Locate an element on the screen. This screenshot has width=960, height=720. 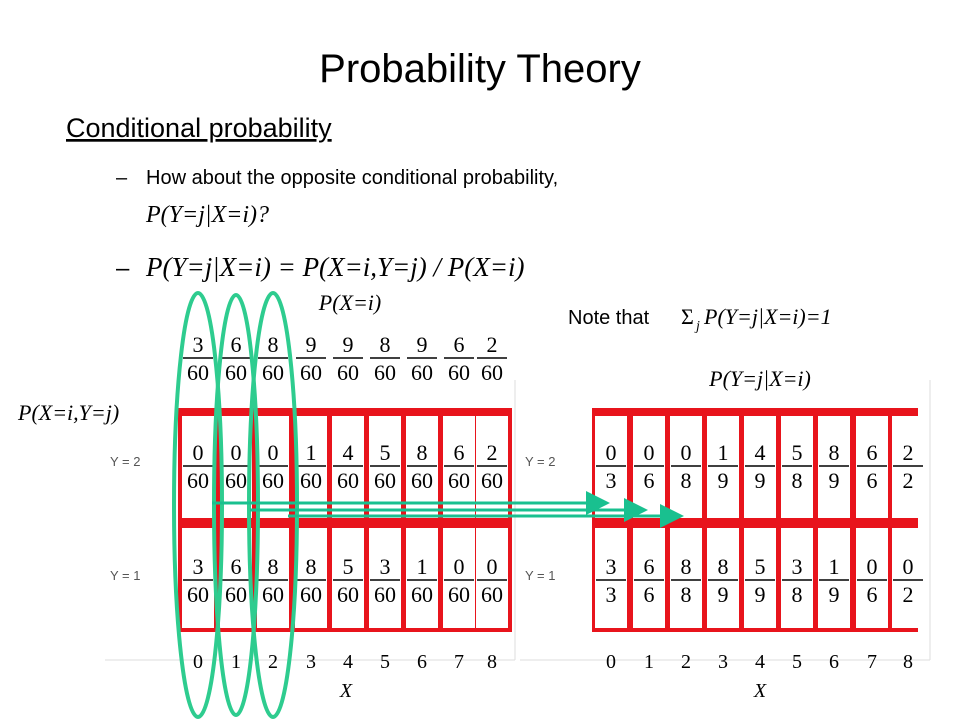
bullet-math: P(Y=j|X=i)? is located at coordinates (207, 215).